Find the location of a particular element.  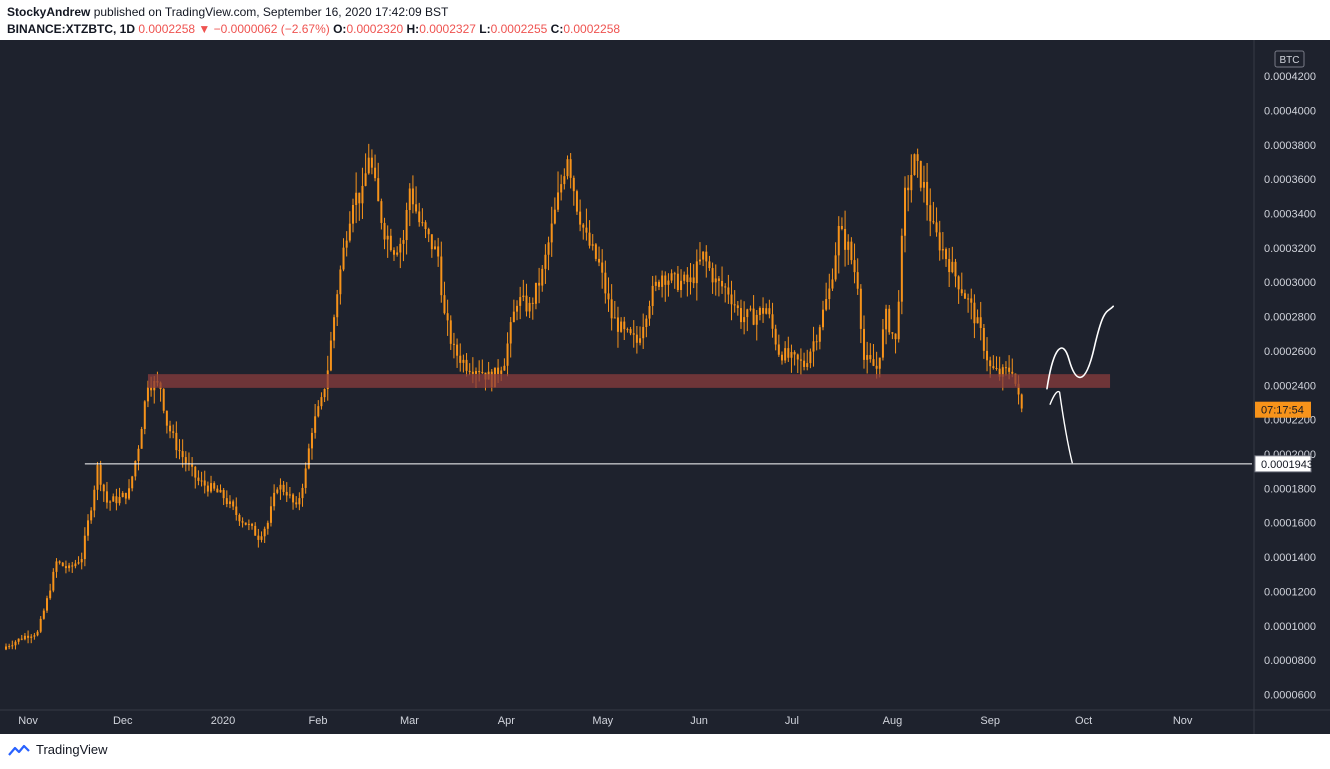

x-tick-label: Nov is located at coordinates (1183, 721).